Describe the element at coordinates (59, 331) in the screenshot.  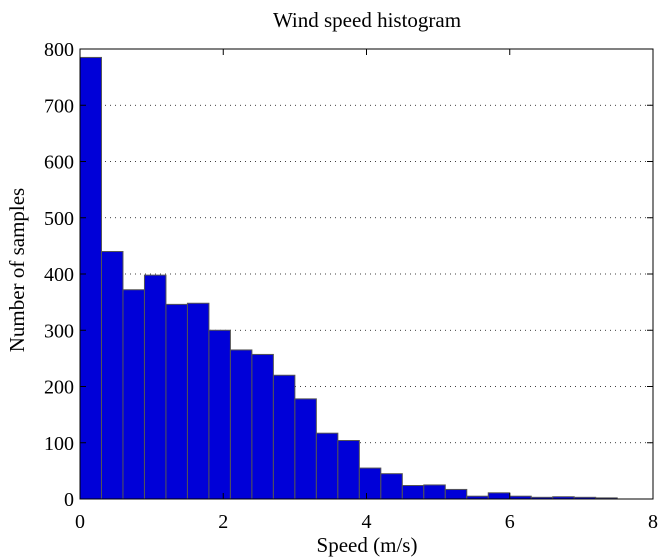
I see `y-tick-label-300: 300` at that location.